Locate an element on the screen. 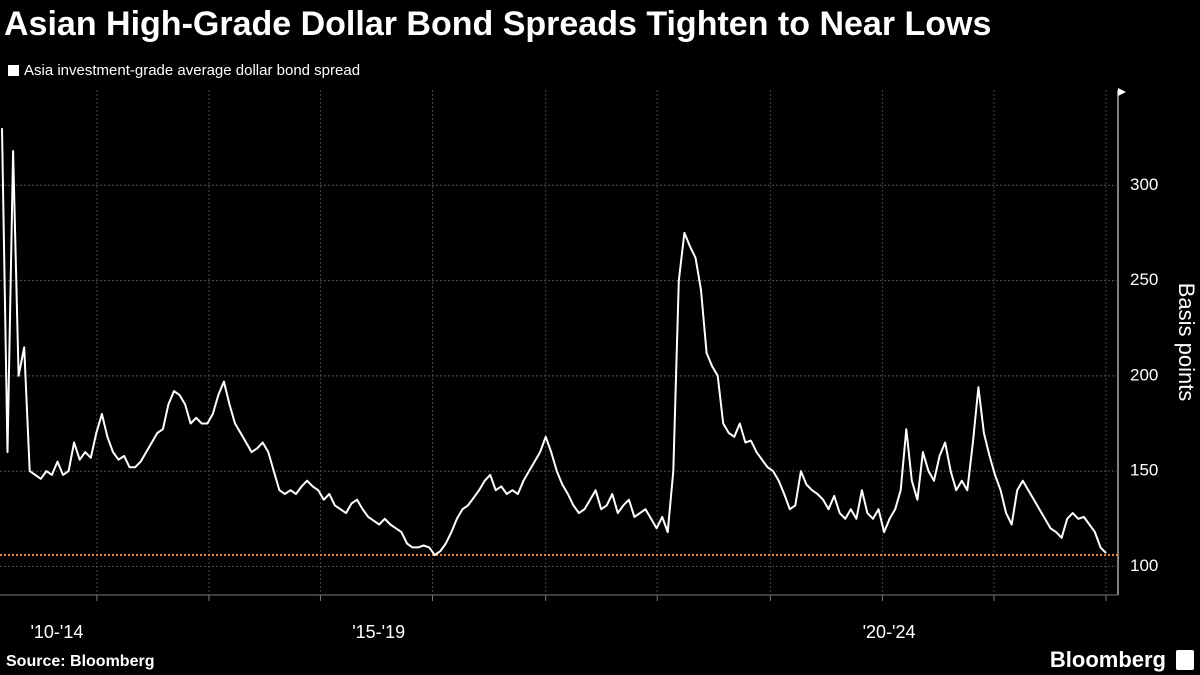  legend-swatch is located at coordinates (13, 70).